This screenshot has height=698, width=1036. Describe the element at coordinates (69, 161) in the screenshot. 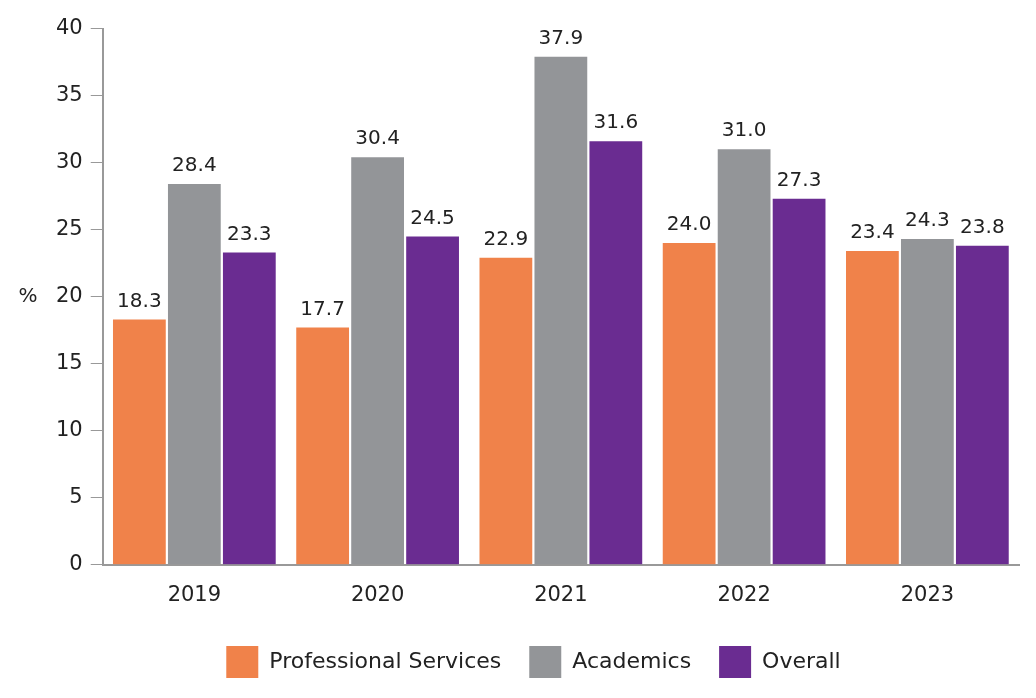

I see `y-tick-label: 30` at that location.